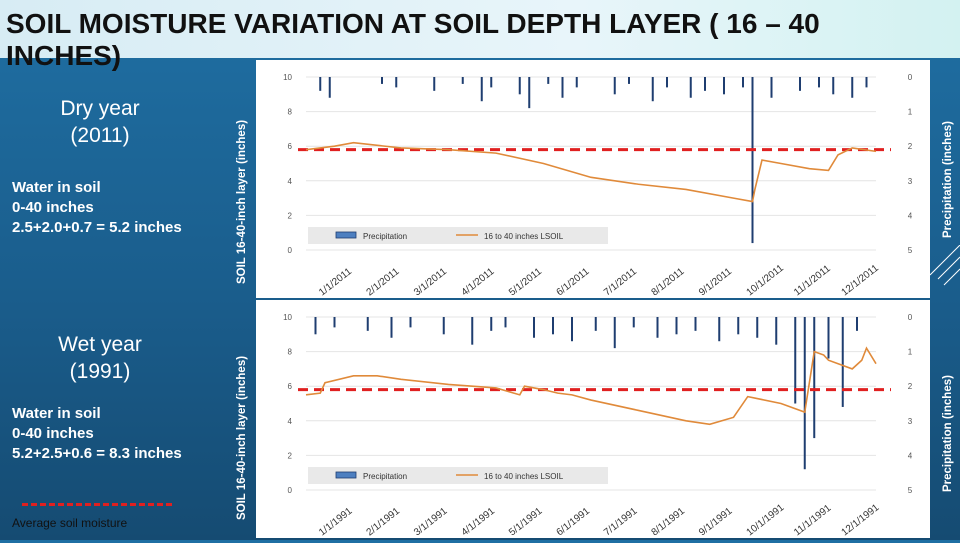  Describe the element at coordinates (910, 455) in the screenshot. I see `right-tick-label: 4` at that location.